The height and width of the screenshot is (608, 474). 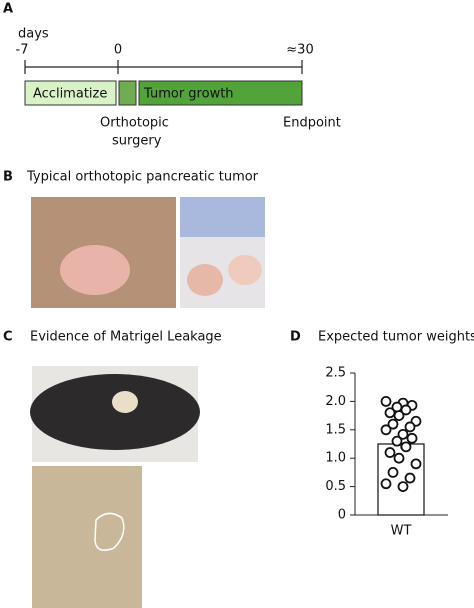 I want to click on panel-label: C, so click(x=8, y=337).